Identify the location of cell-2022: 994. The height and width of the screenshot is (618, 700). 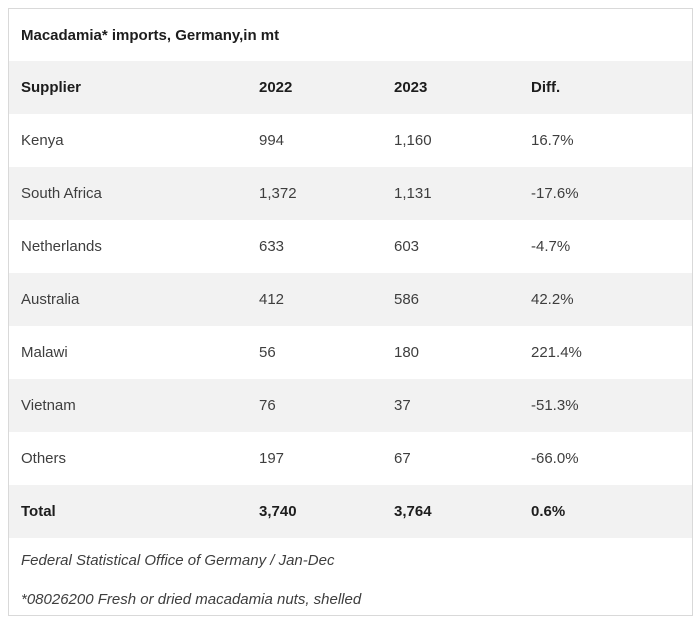
(272, 140).